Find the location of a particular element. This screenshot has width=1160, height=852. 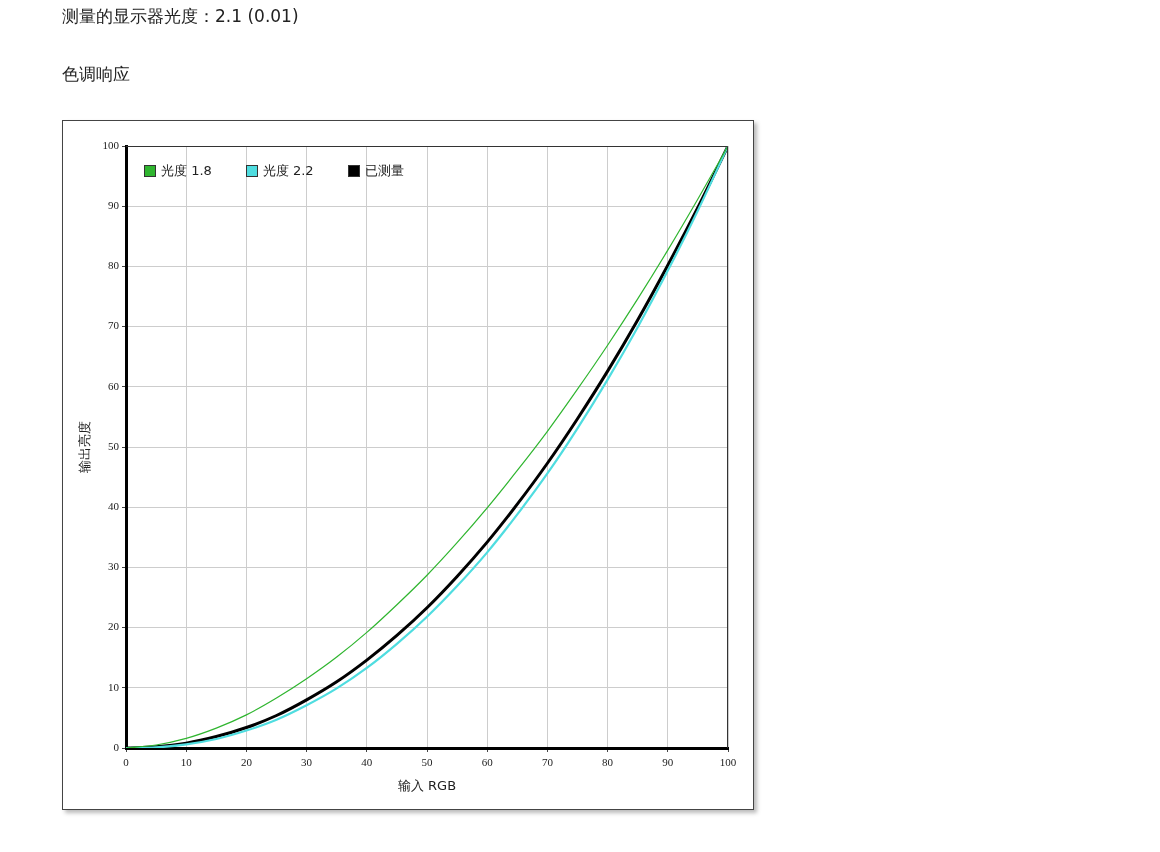

y-tick-label: 60 is located at coordinates (114, 385).